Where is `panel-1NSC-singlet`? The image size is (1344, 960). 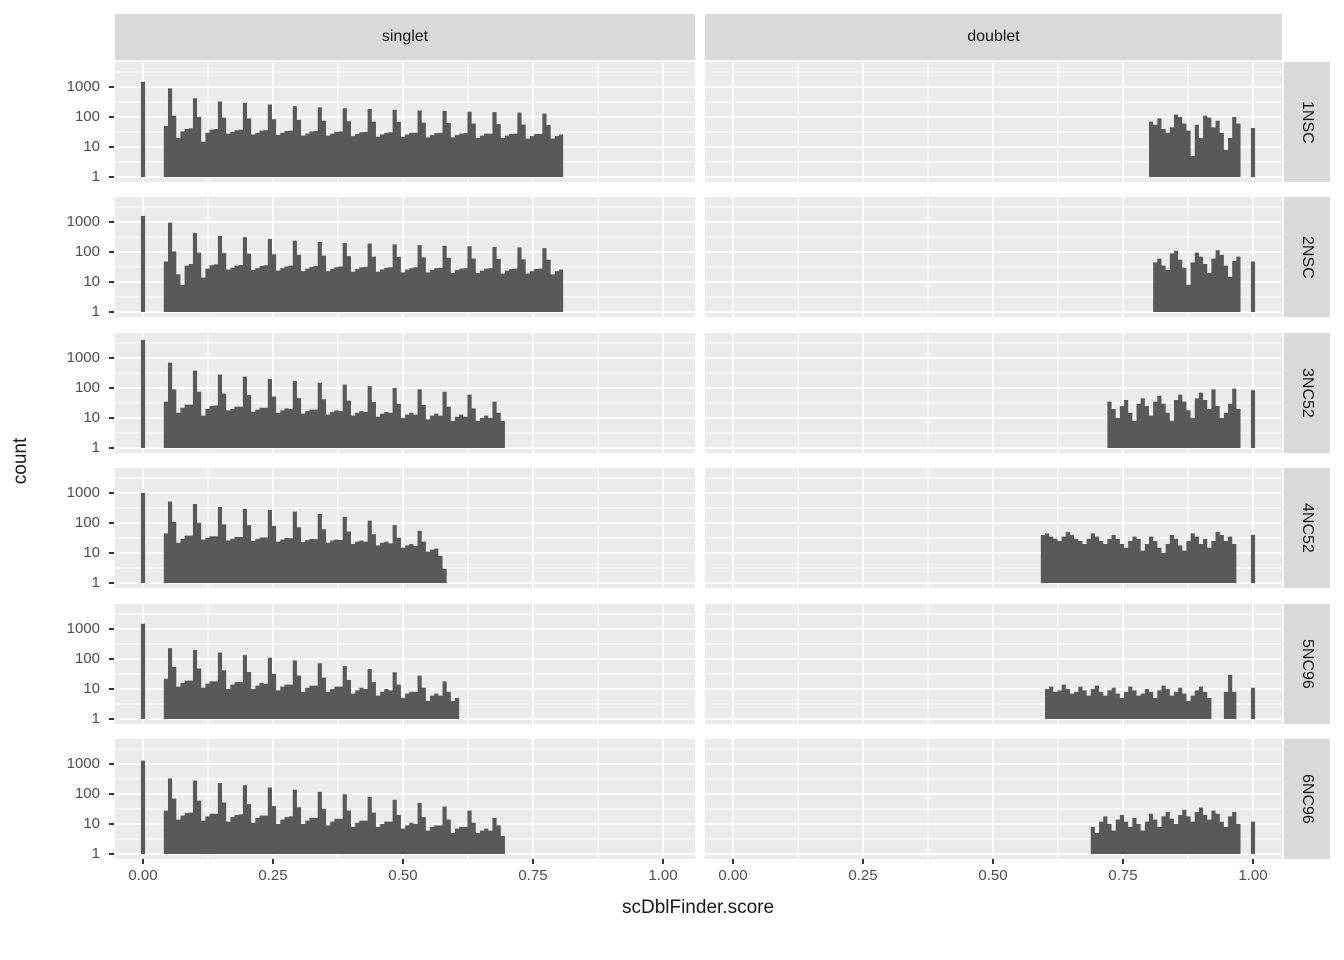
panel-1NSC-singlet is located at coordinates (405, 122).